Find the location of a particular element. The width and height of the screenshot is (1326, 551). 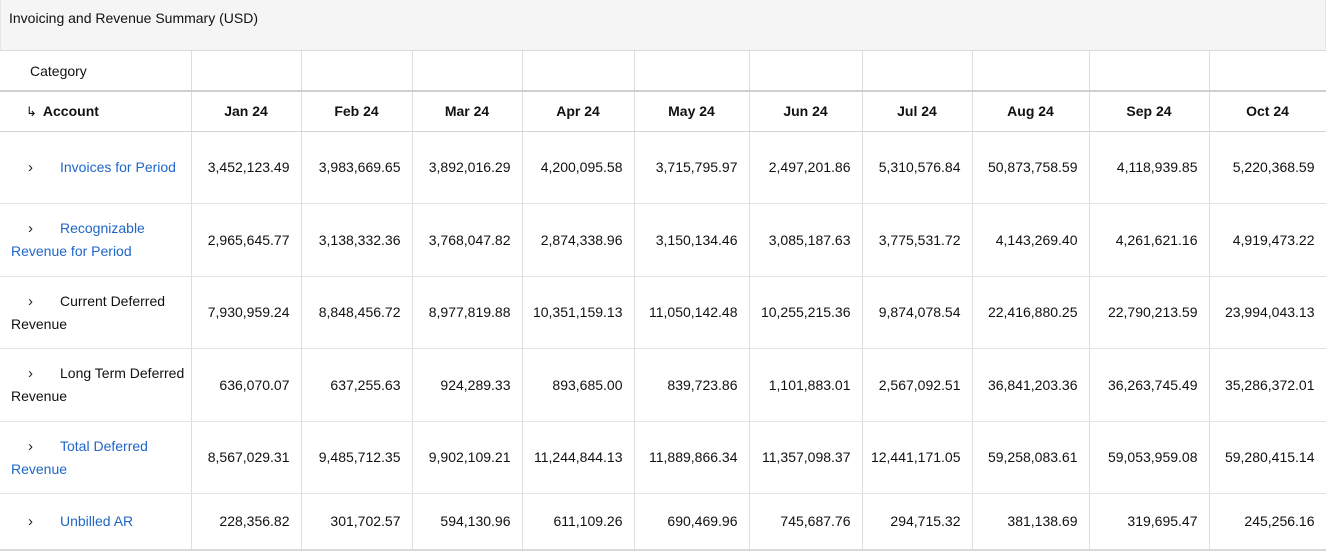

value-cell: 11,050,142.48 is located at coordinates (692, 312).